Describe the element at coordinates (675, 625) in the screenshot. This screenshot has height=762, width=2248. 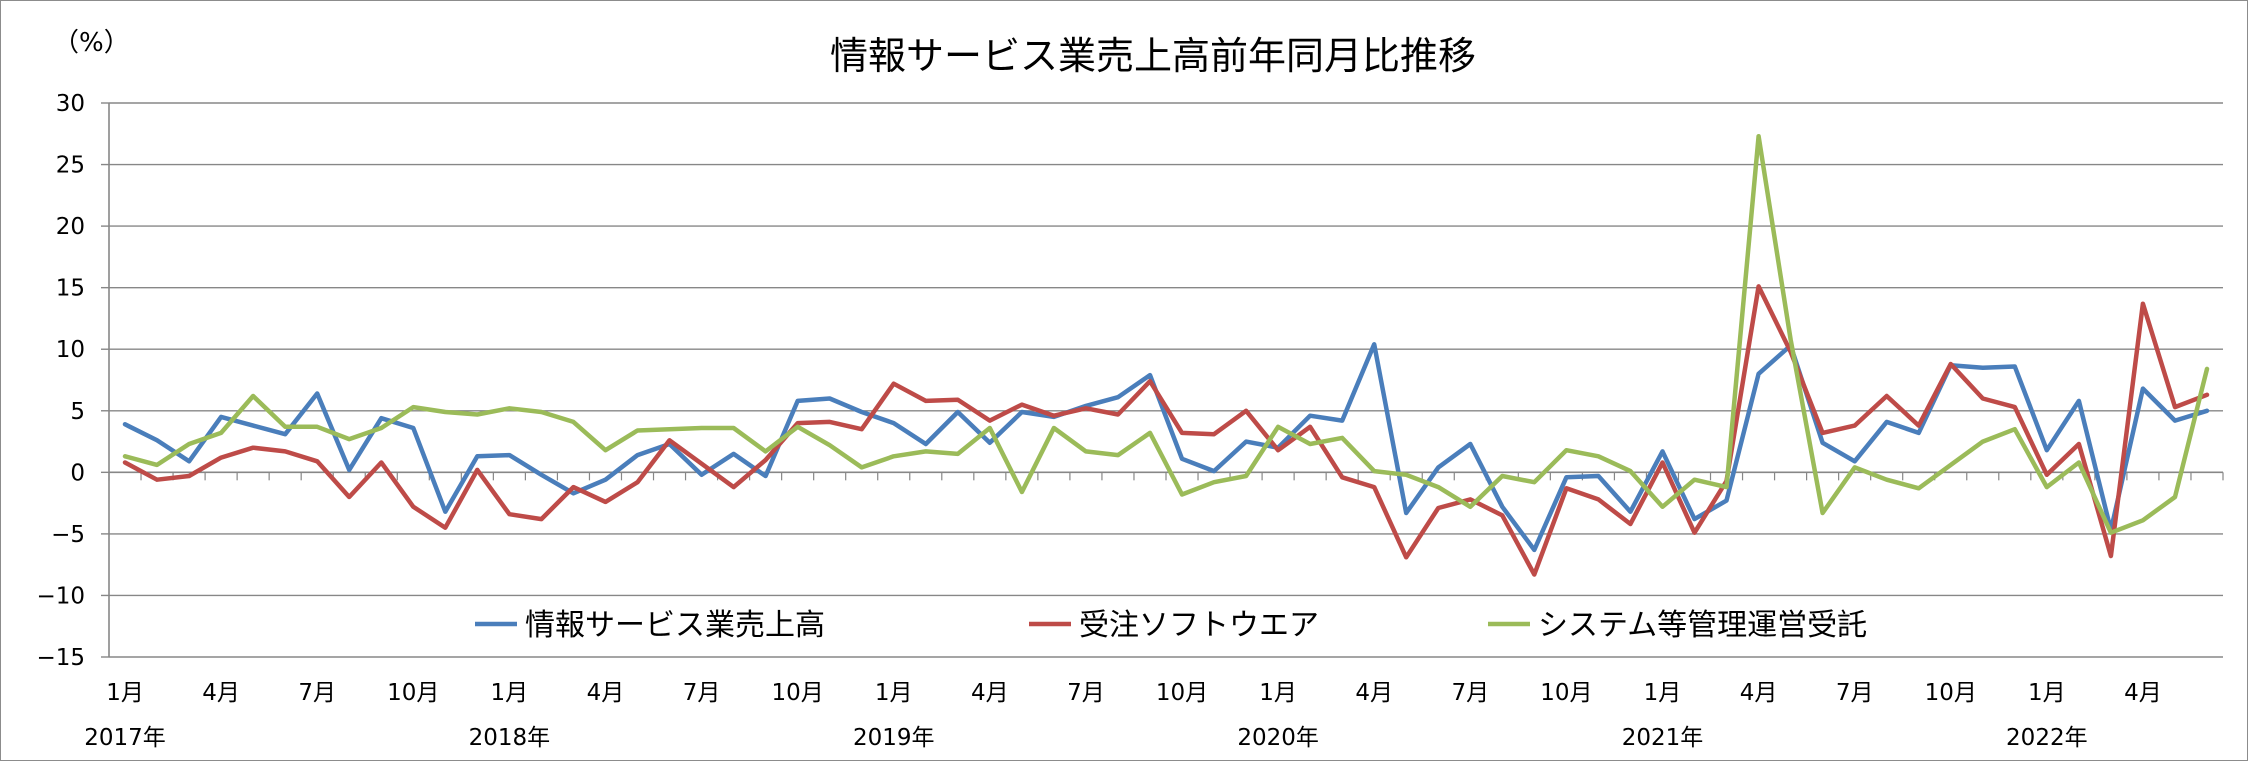
I see `legend-label: 情報サービス業売上高` at that location.